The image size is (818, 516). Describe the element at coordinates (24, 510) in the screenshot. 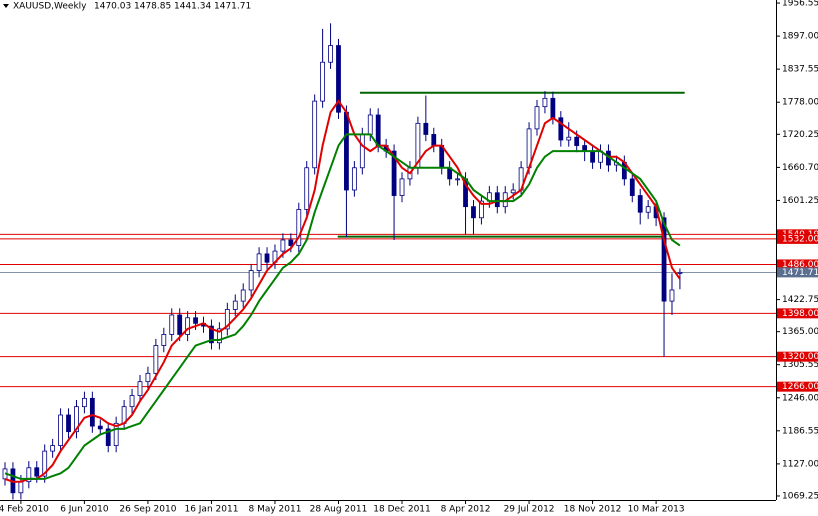

I see `x-tick-label: 14 Feb 2010` at that location.